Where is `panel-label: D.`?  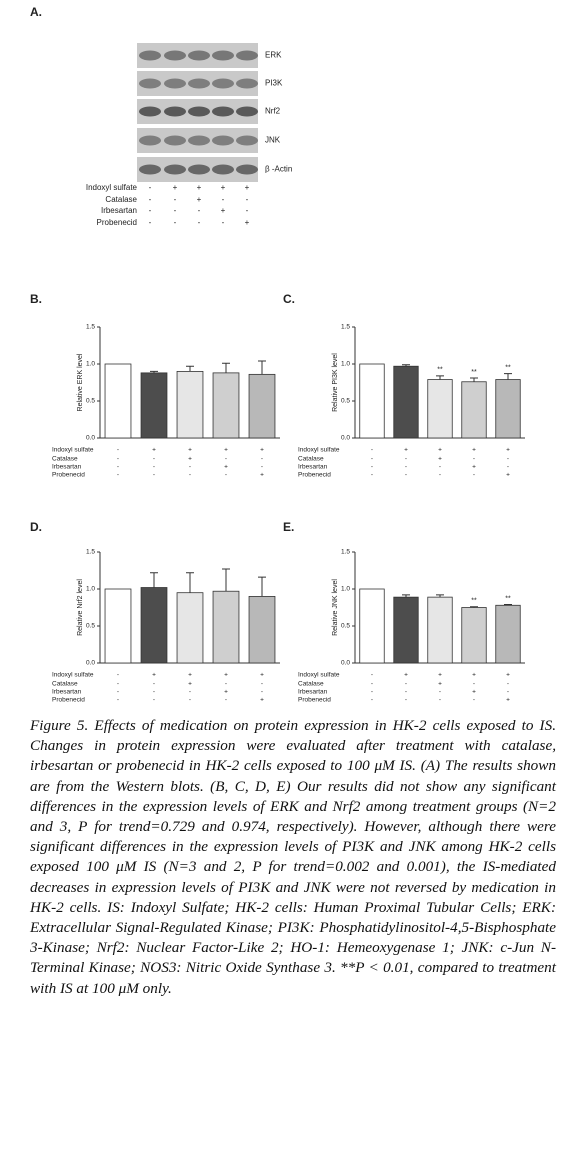 panel-label: D. is located at coordinates (36, 527).